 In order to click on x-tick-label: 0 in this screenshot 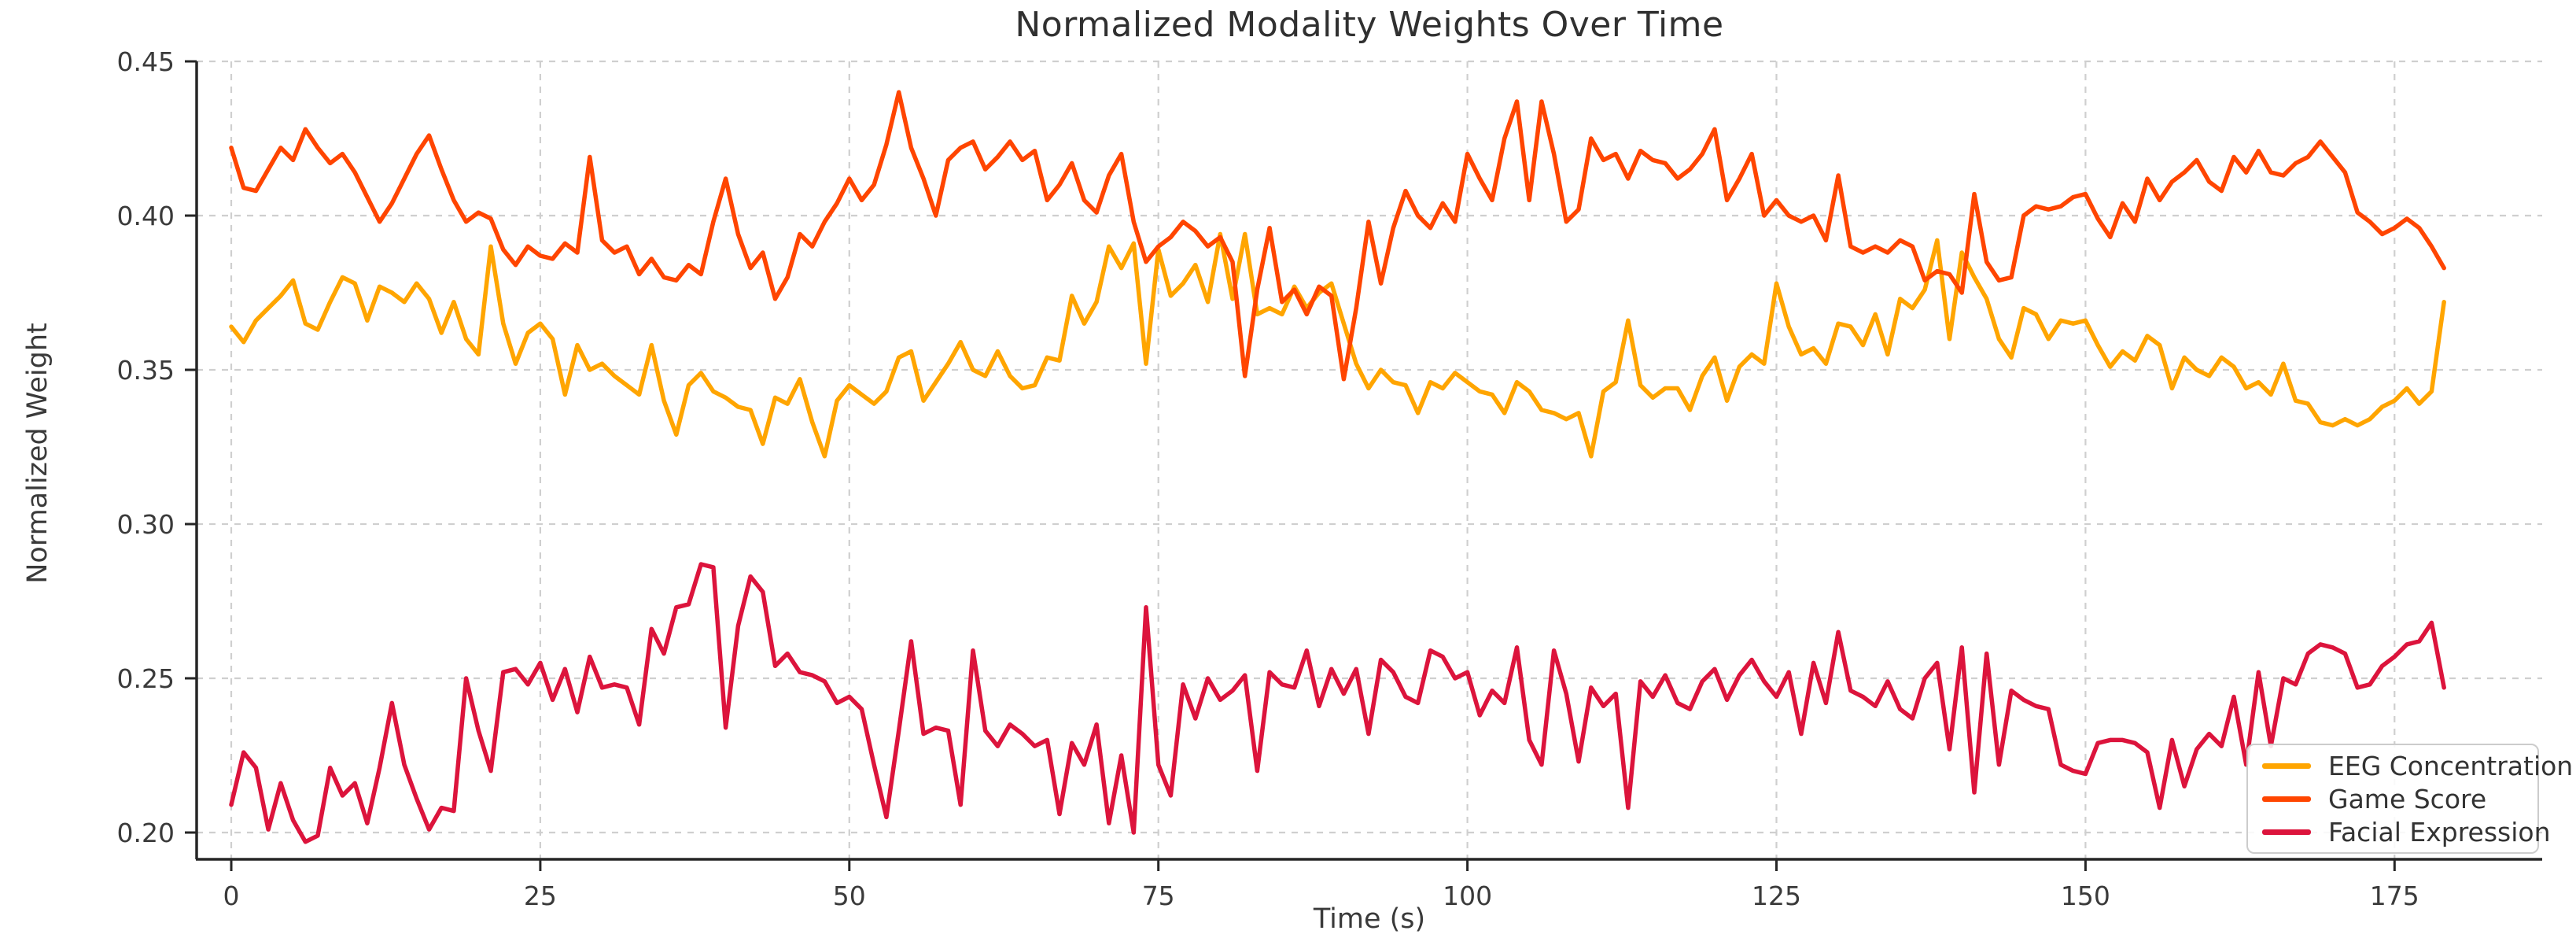, I will do `click(231, 896)`.